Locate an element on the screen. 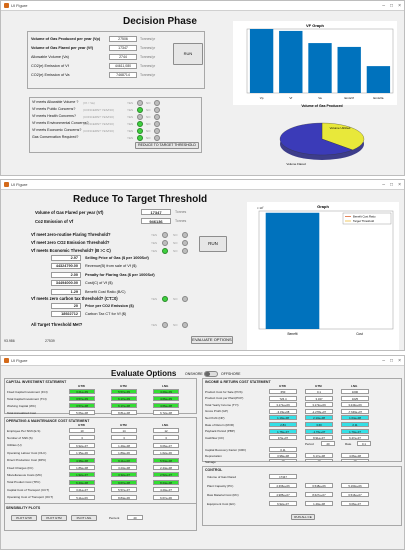 The width and height of the screenshot is (405, 550). control-cell: 9.06e+07 is located at coordinates (355, 503).